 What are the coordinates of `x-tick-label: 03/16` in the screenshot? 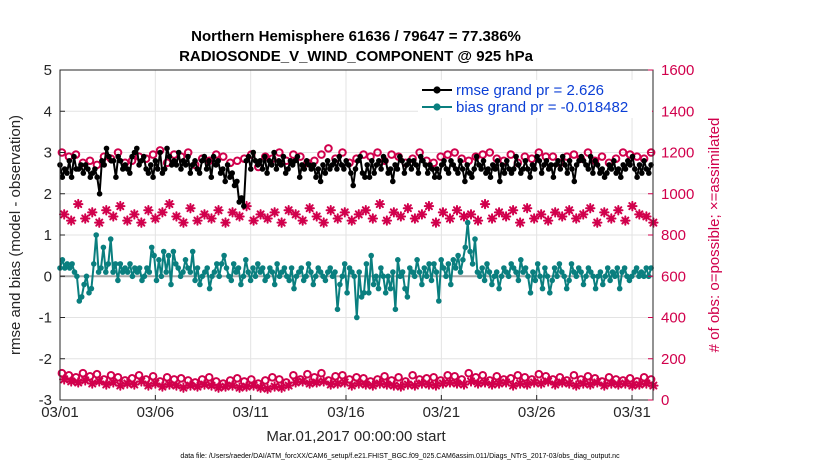 It's located at (346, 412).